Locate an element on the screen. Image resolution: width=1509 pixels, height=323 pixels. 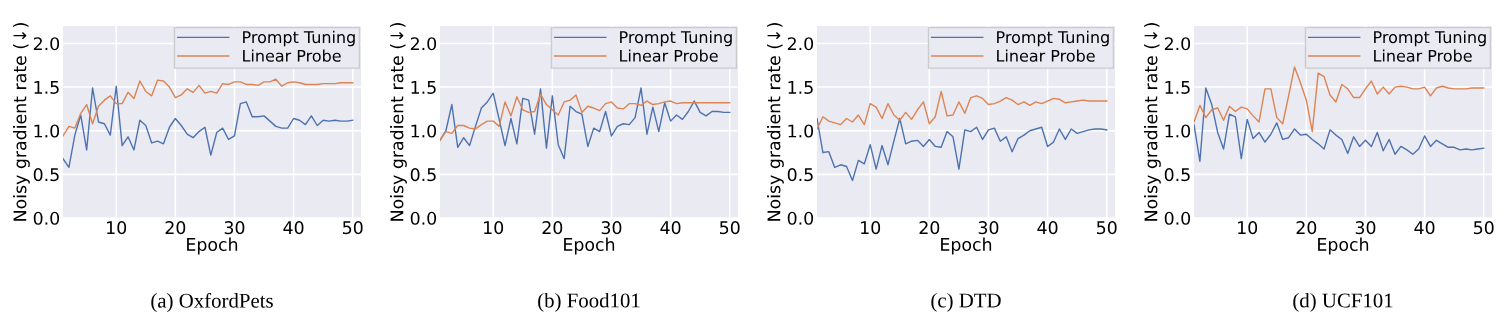
text: (d) UCF101 is located at coordinates (1343, 302).